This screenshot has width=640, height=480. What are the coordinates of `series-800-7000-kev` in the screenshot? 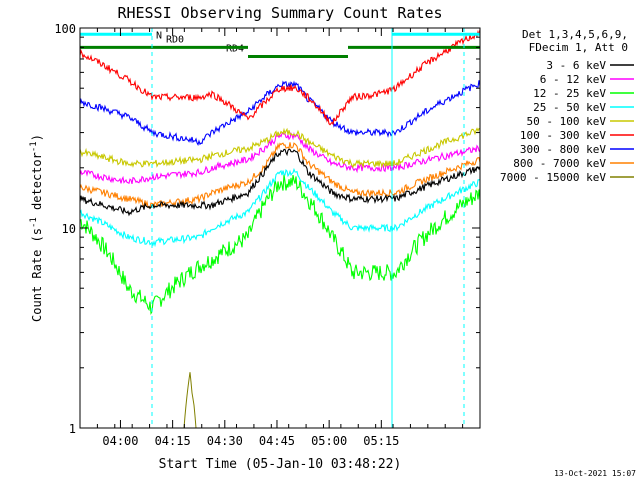 It's located at (280, 175).